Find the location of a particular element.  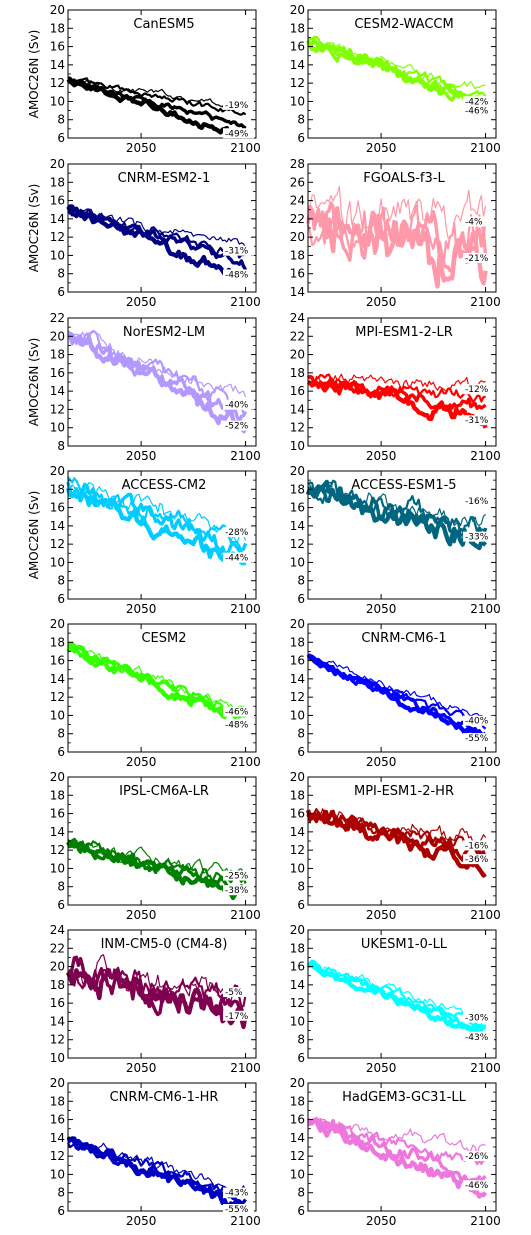

pct-label: -17% is located at coordinates (237, 1017).